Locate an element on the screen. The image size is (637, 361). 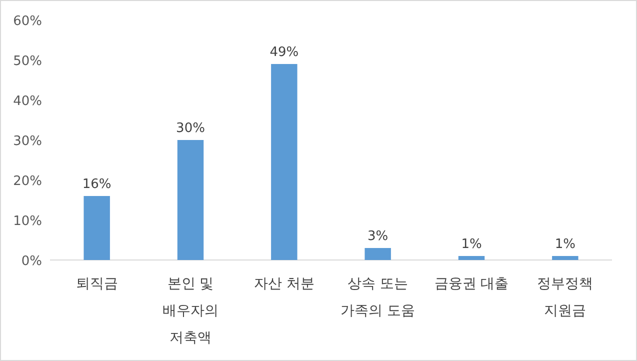
data-label: 30% is located at coordinates (190, 128).